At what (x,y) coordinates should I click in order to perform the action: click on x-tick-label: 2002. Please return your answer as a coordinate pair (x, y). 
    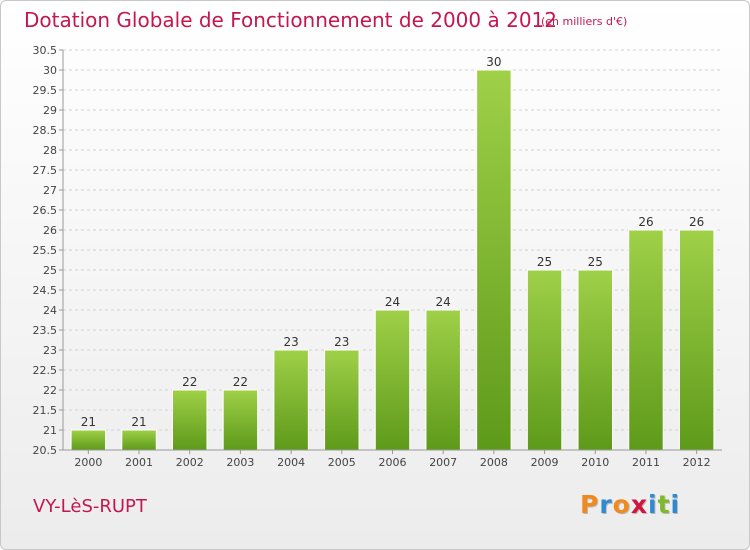
    Looking at the image, I should click on (190, 462).